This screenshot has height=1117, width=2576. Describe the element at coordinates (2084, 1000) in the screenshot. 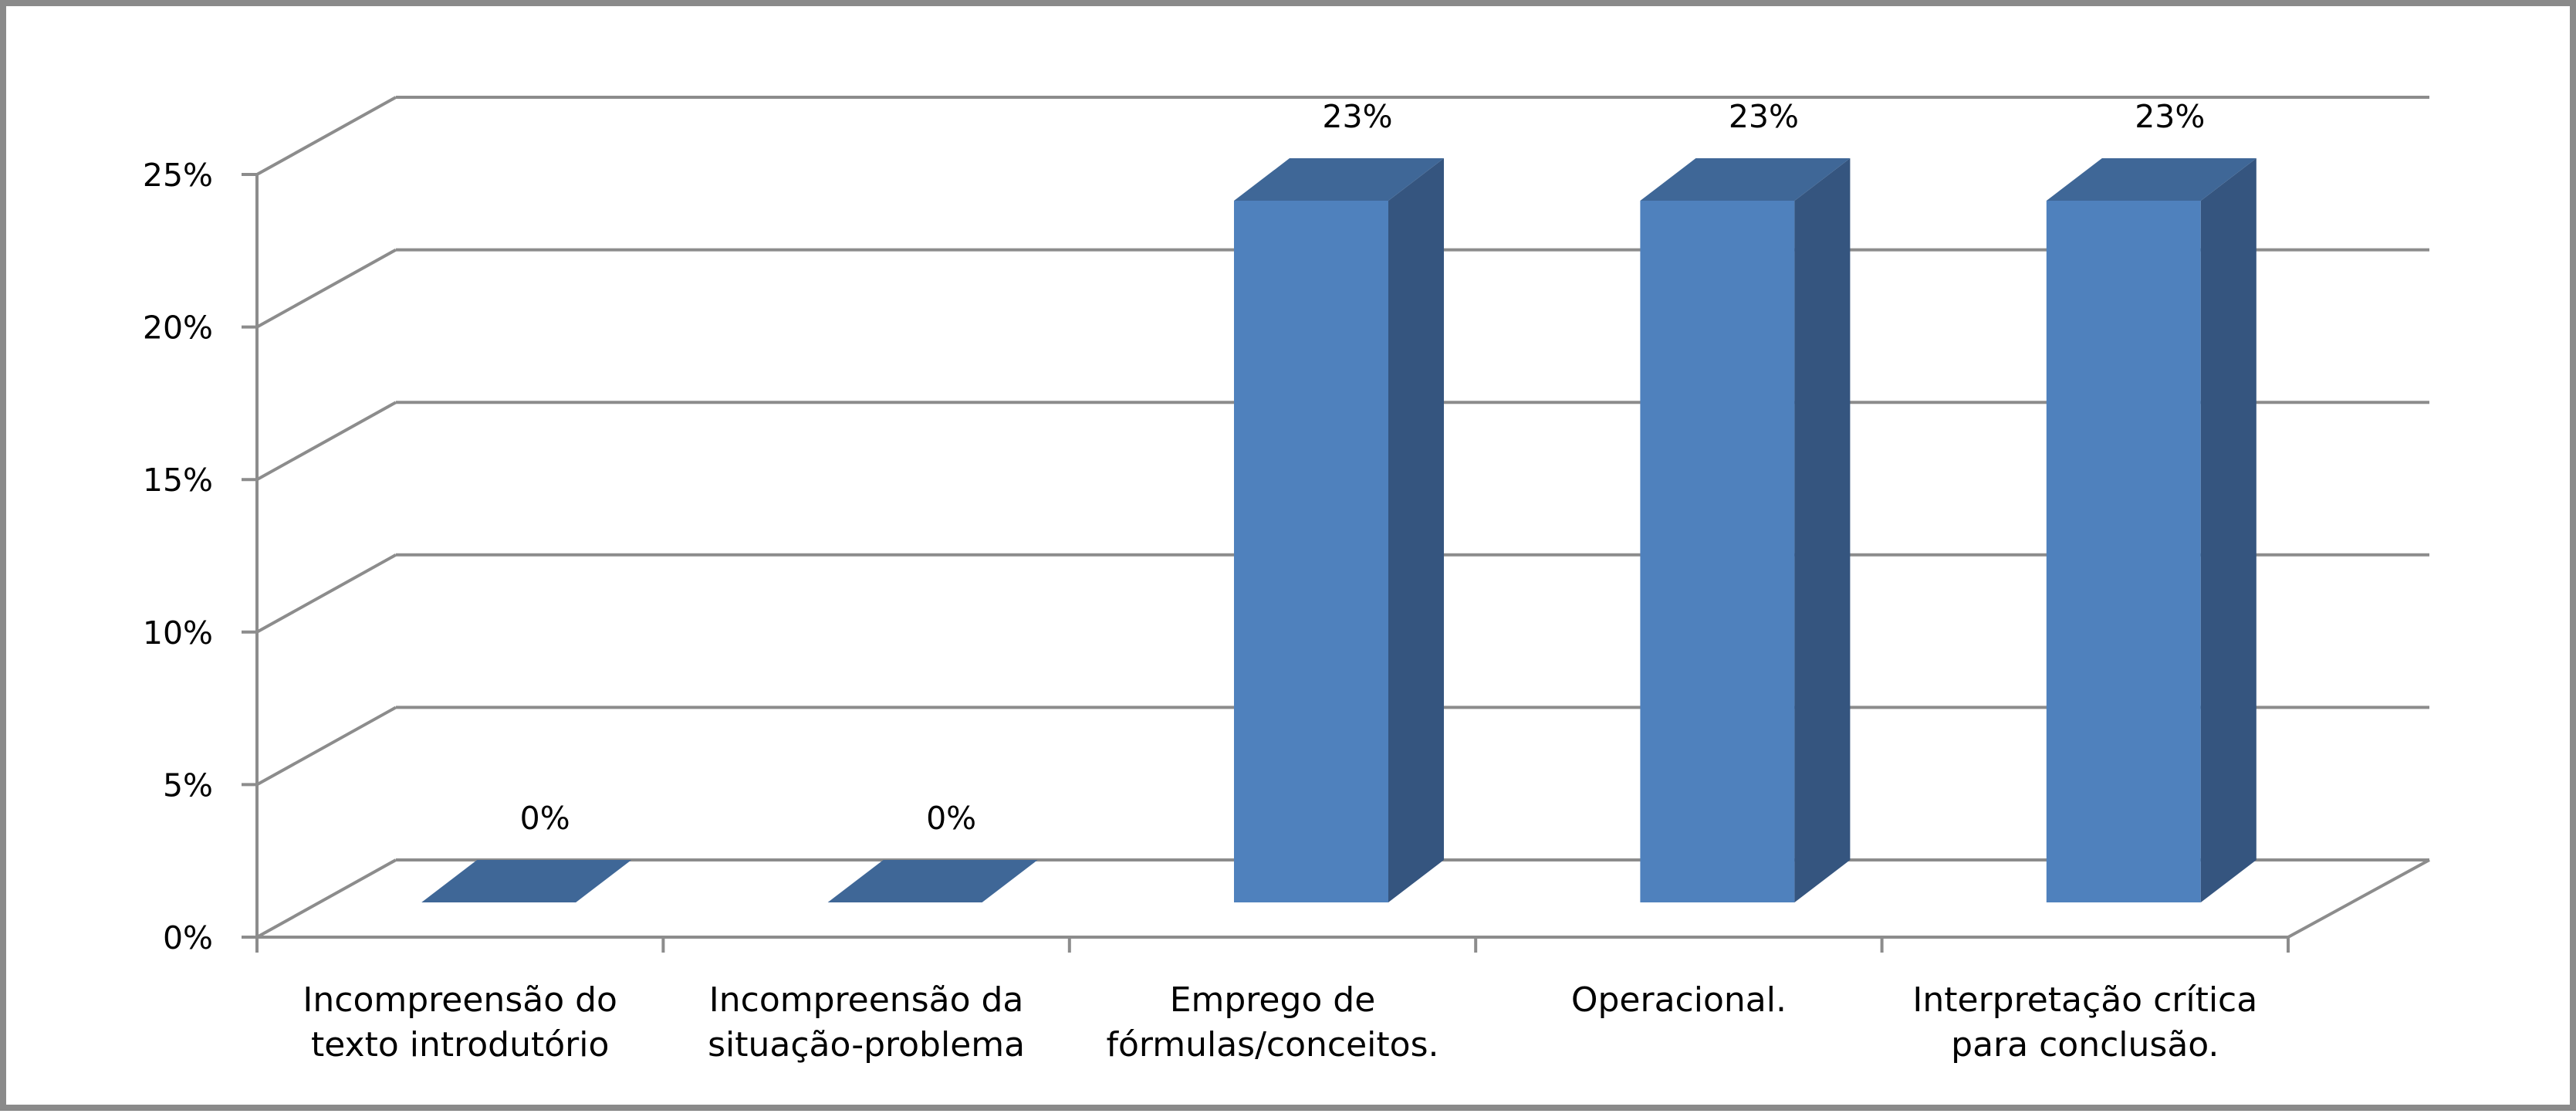

I see `x-category-label: Interpretação crítica` at that location.